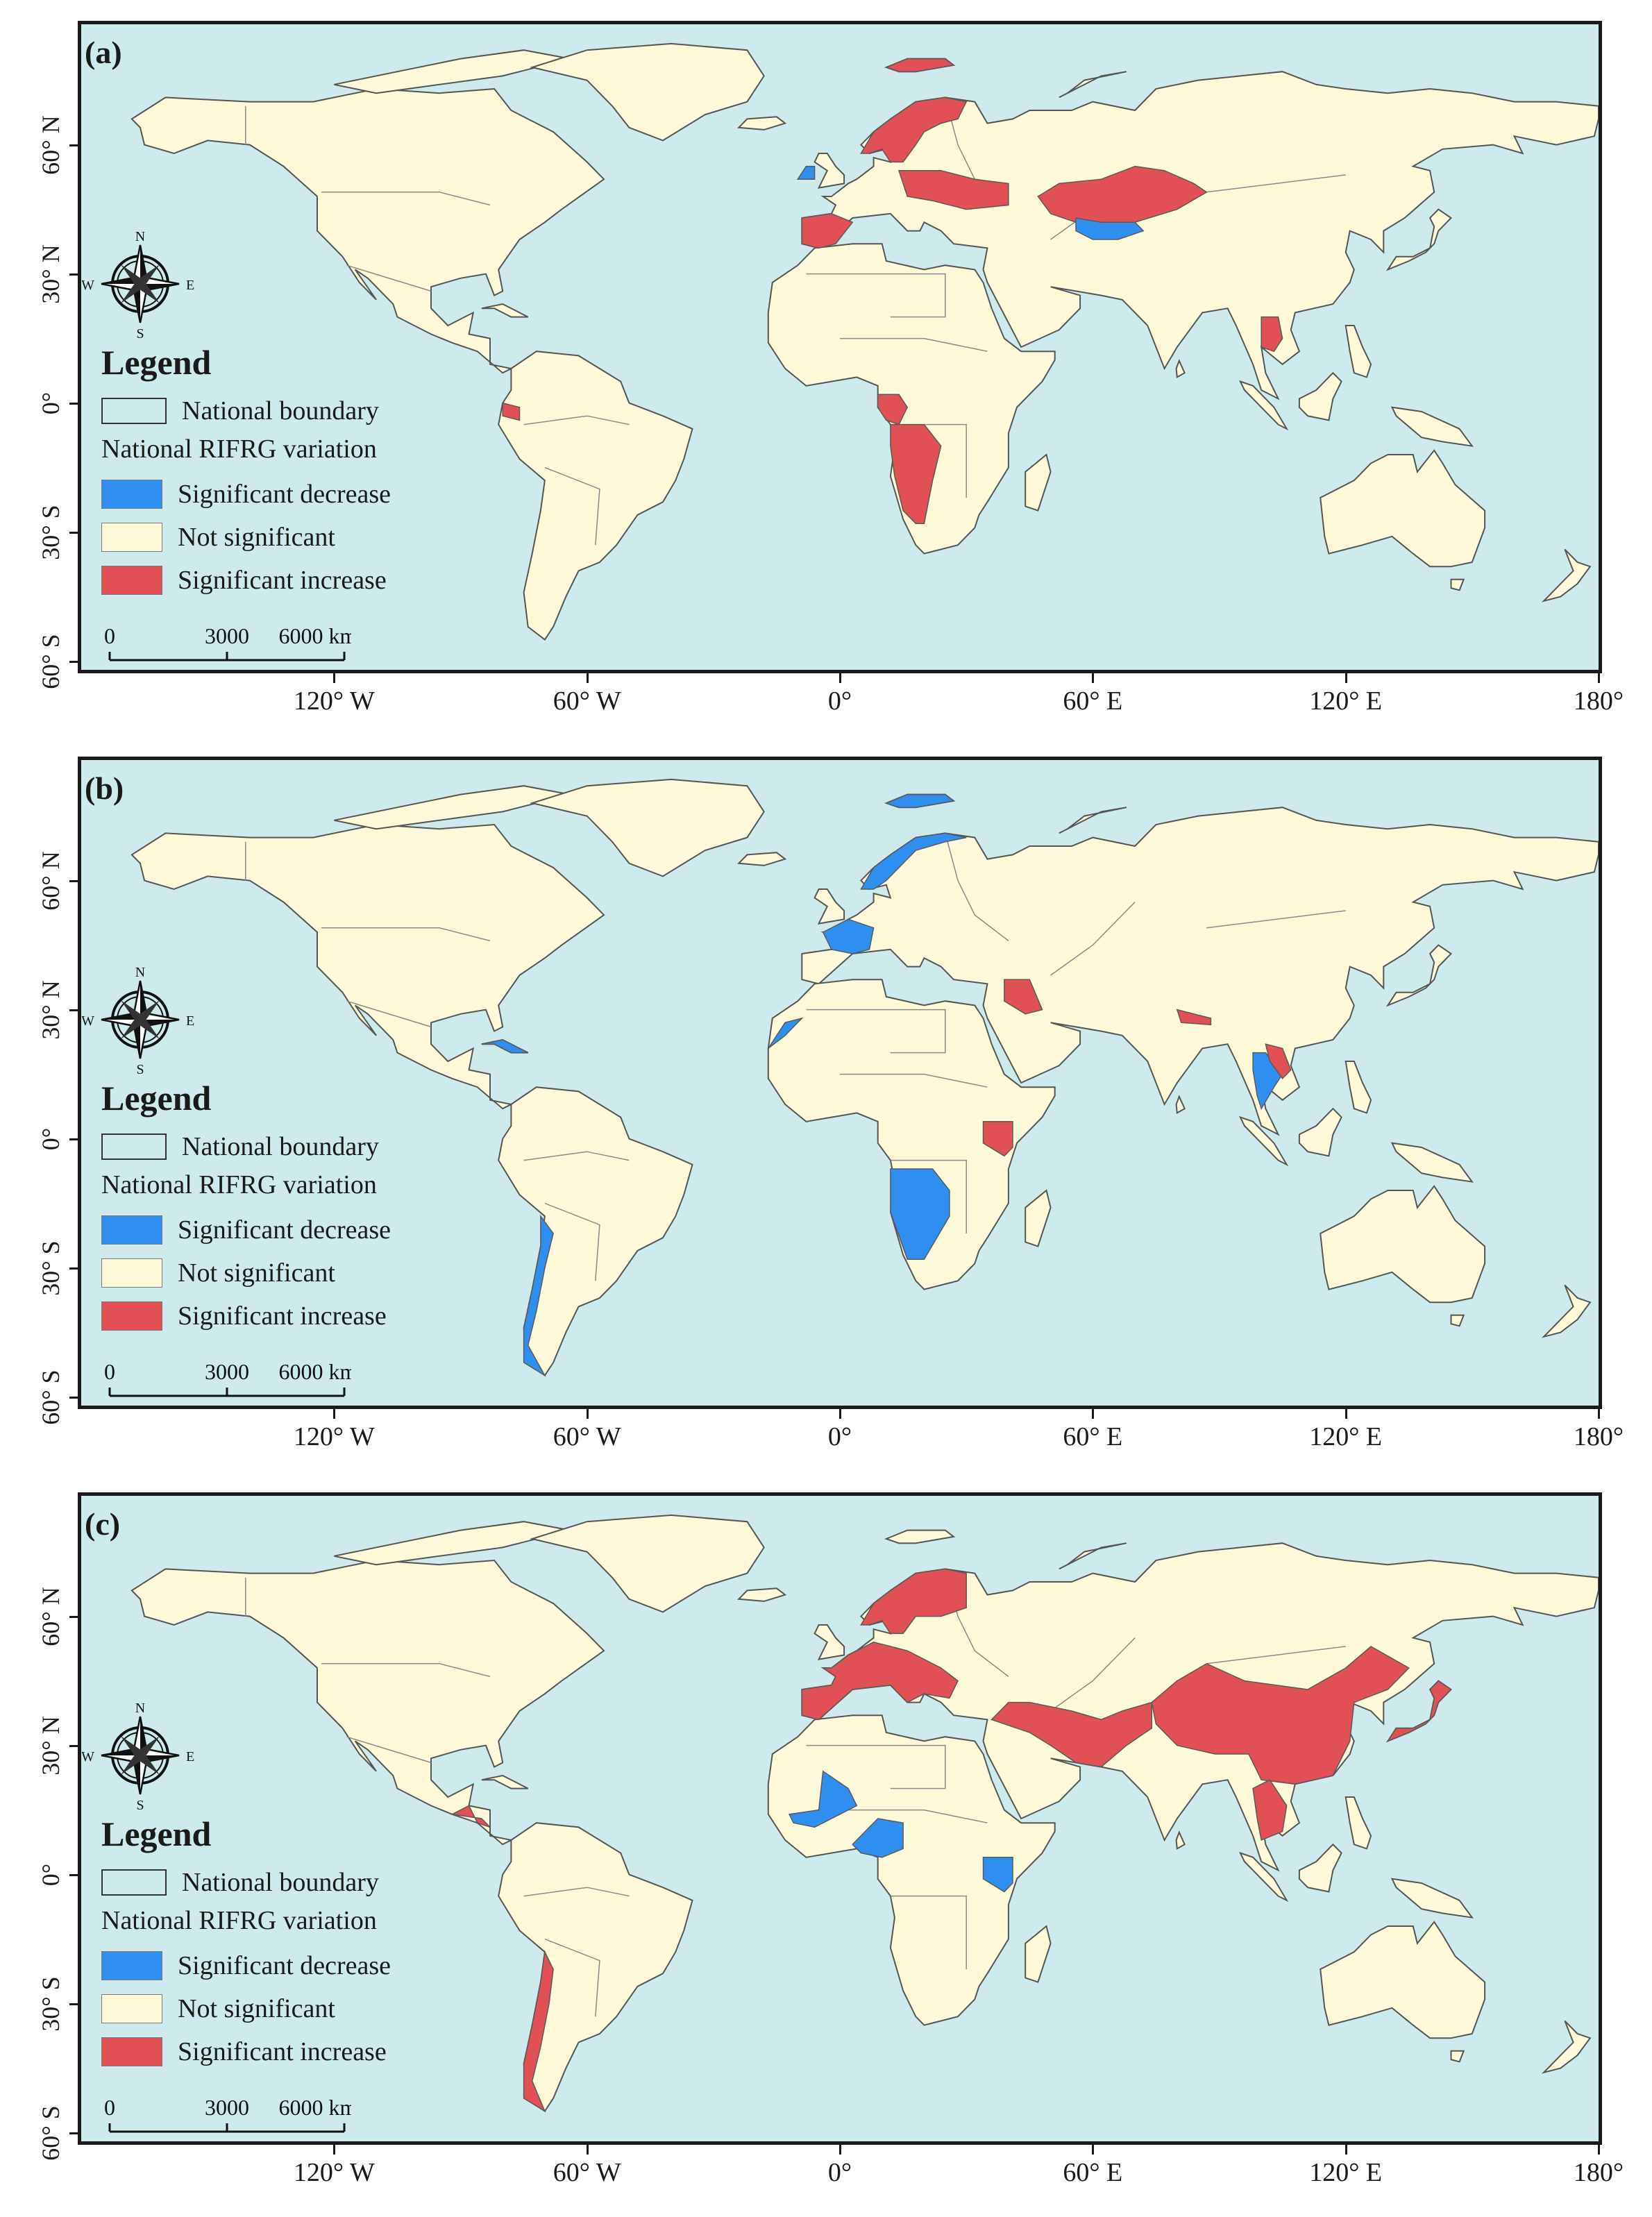 This screenshot has width=1652, height=2217. What do you see at coordinates (138, 285) in the screenshot?
I see `north-arrow-compass-icon: N S E W` at bounding box center [138, 285].